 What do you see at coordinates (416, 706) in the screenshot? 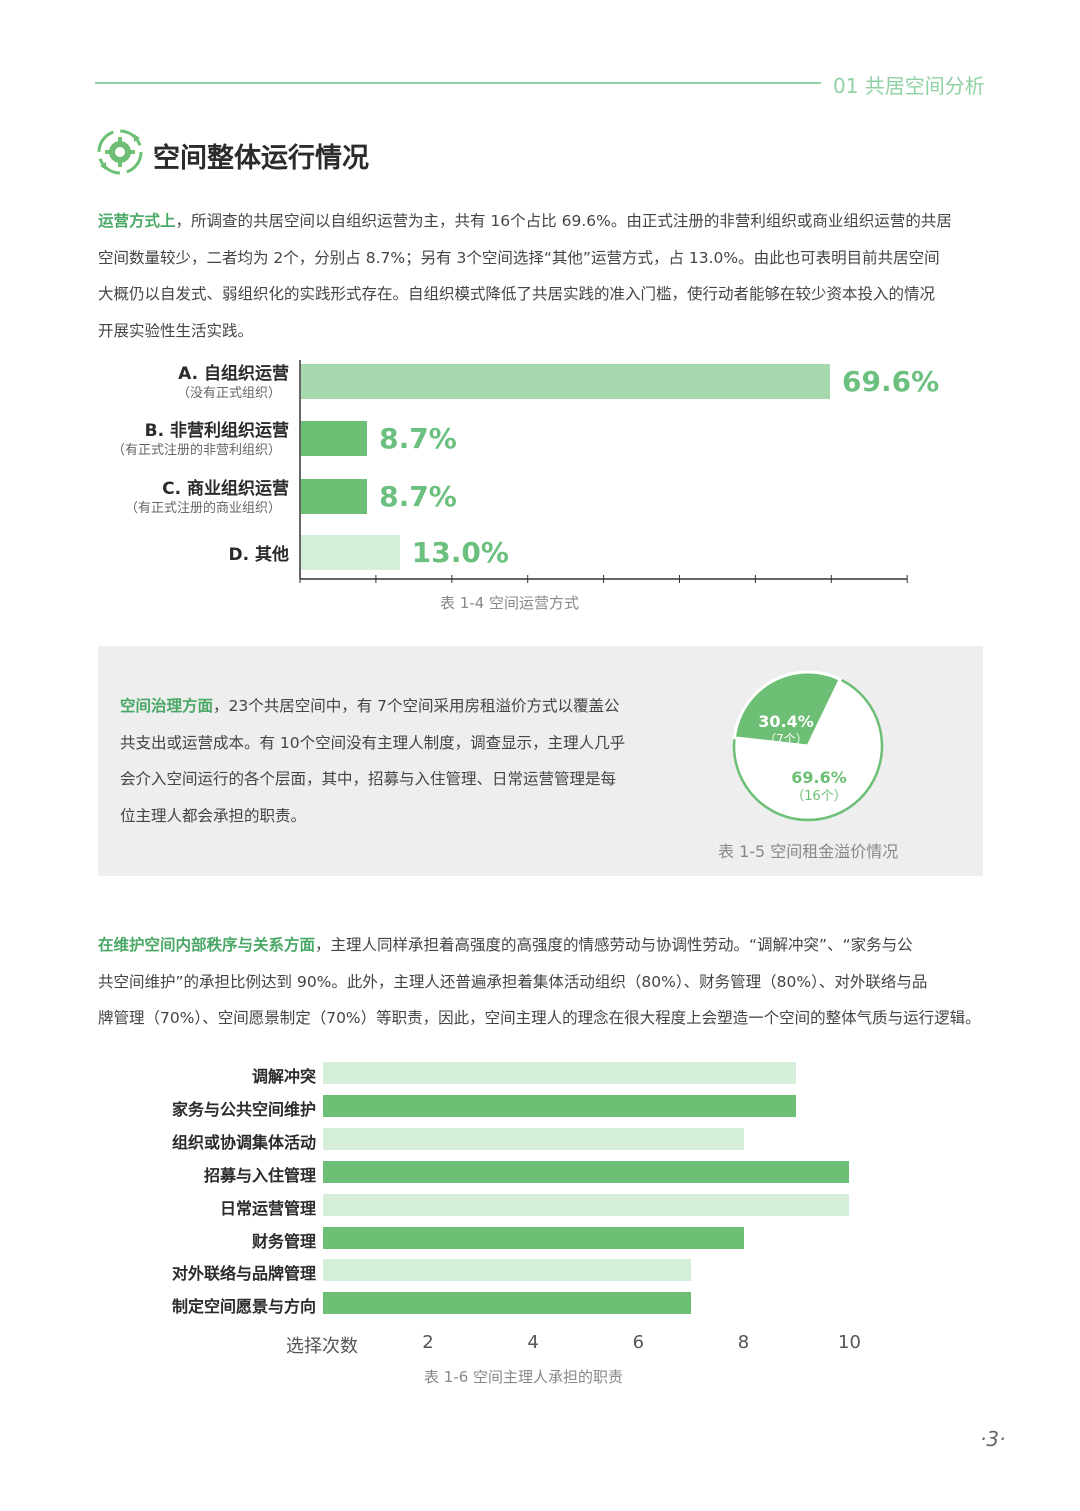
I see `paragraph-text: ，23个共居空间中，有 7个空间采用房租溢价方式以覆盖公` at bounding box center [416, 706].